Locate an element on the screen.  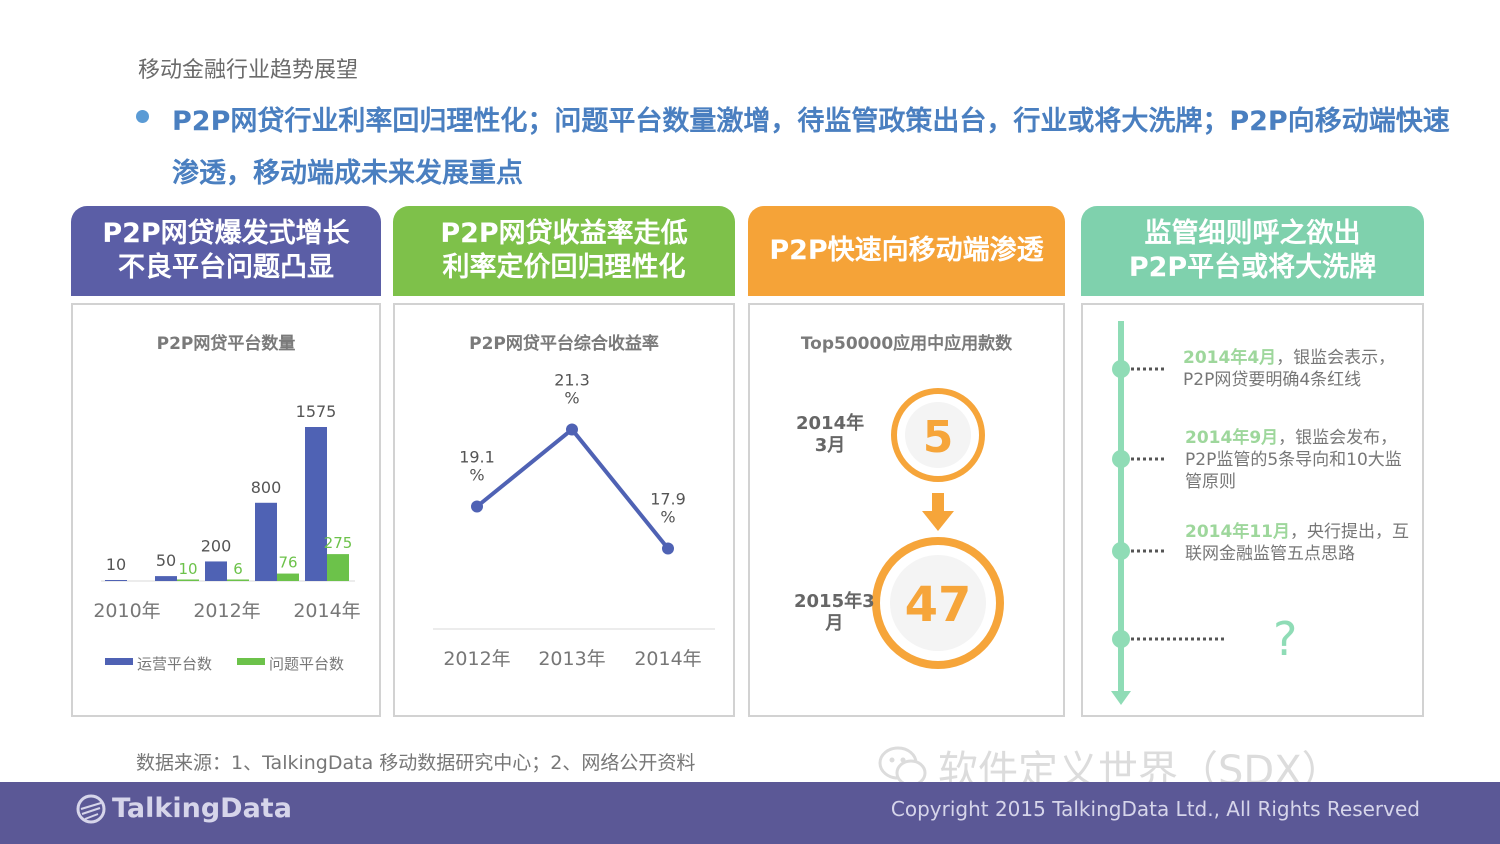
timeline-event: 2014年11月，央行提出，互联网金融监管五点思路 is located at coordinates (1297, 543).